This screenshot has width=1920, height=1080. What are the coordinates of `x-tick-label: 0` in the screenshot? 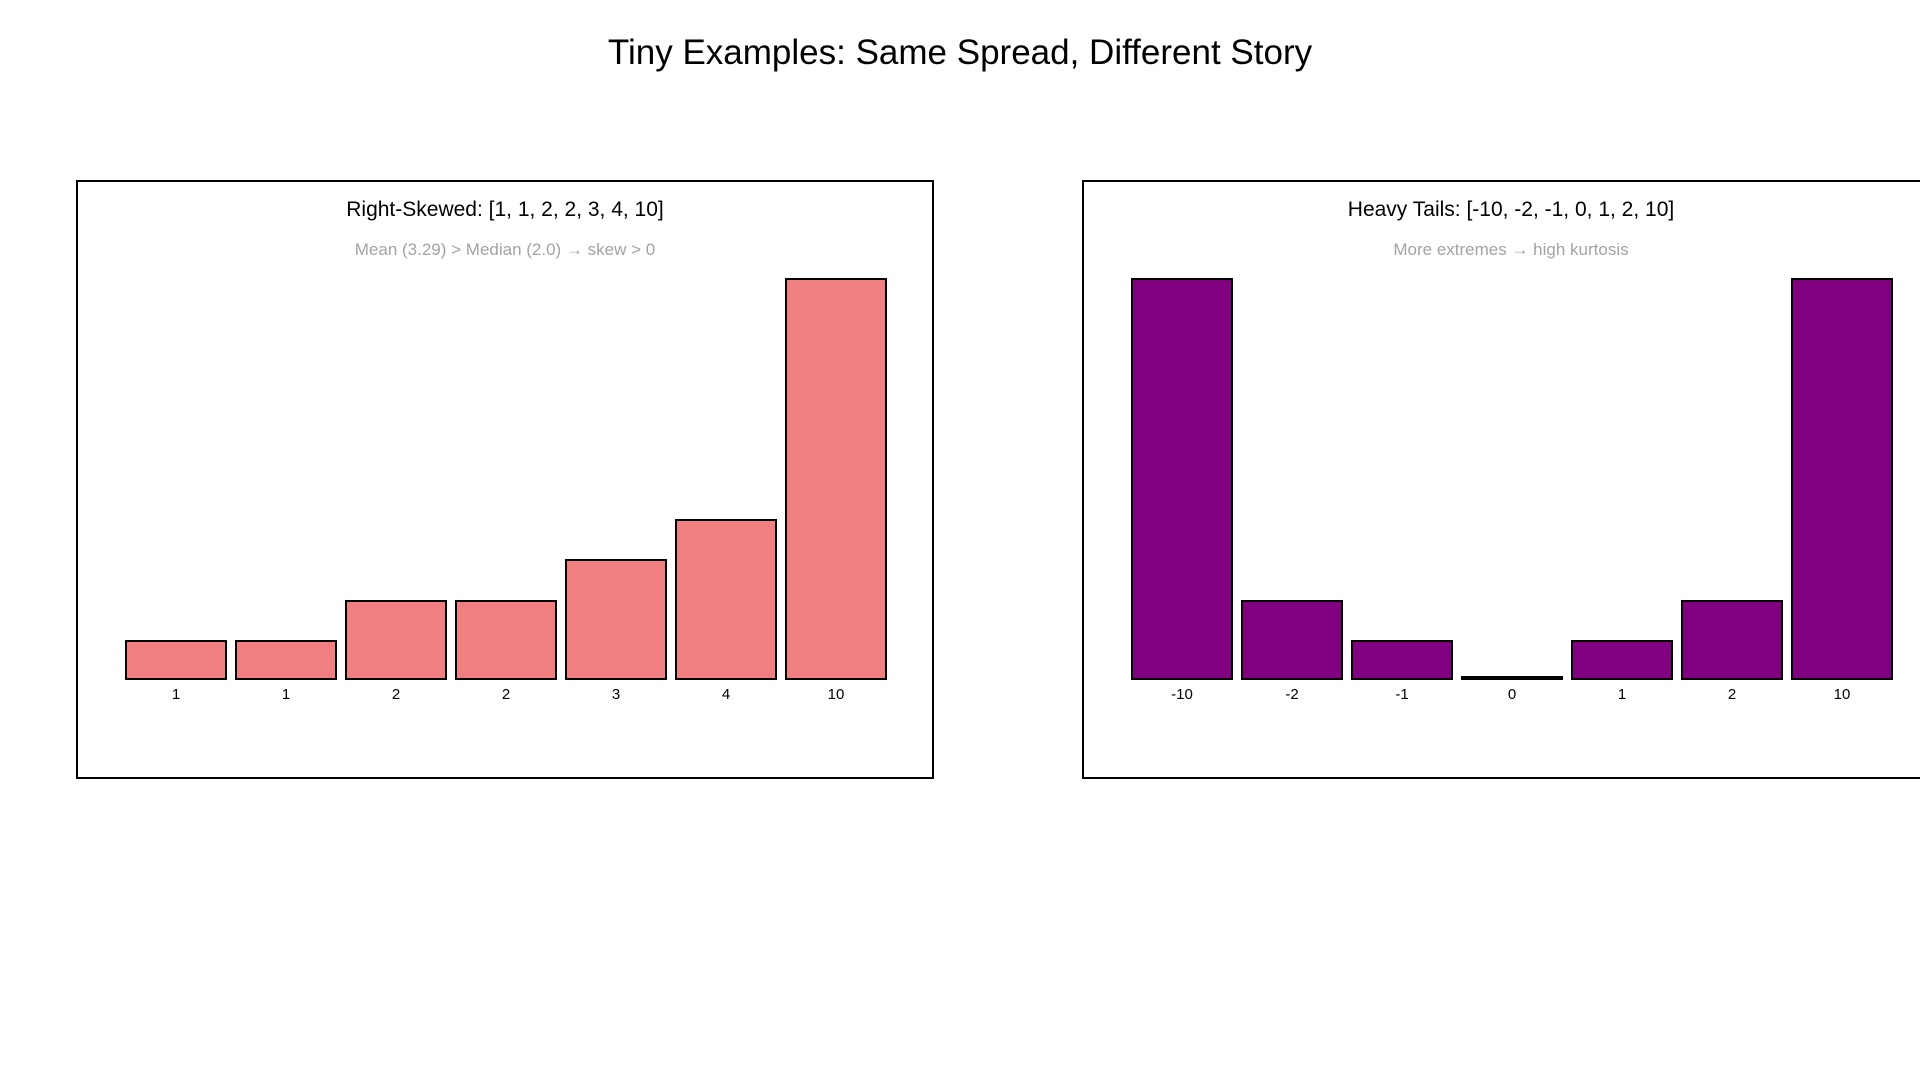 It's located at (1512, 694).